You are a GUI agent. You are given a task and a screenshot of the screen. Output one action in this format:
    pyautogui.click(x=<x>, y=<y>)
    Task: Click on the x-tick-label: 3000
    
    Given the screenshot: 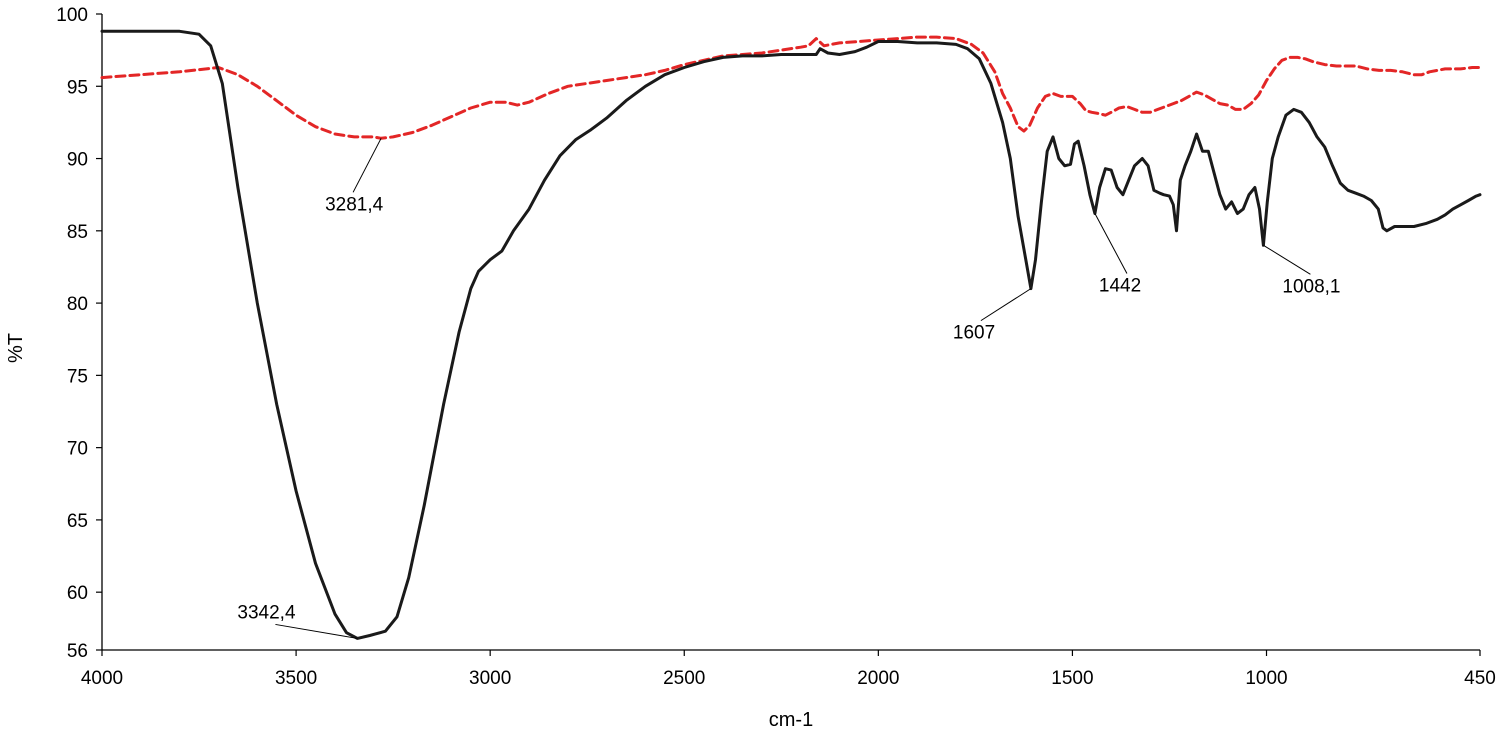 What is the action you would take?
    pyautogui.click(x=490, y=678)
    